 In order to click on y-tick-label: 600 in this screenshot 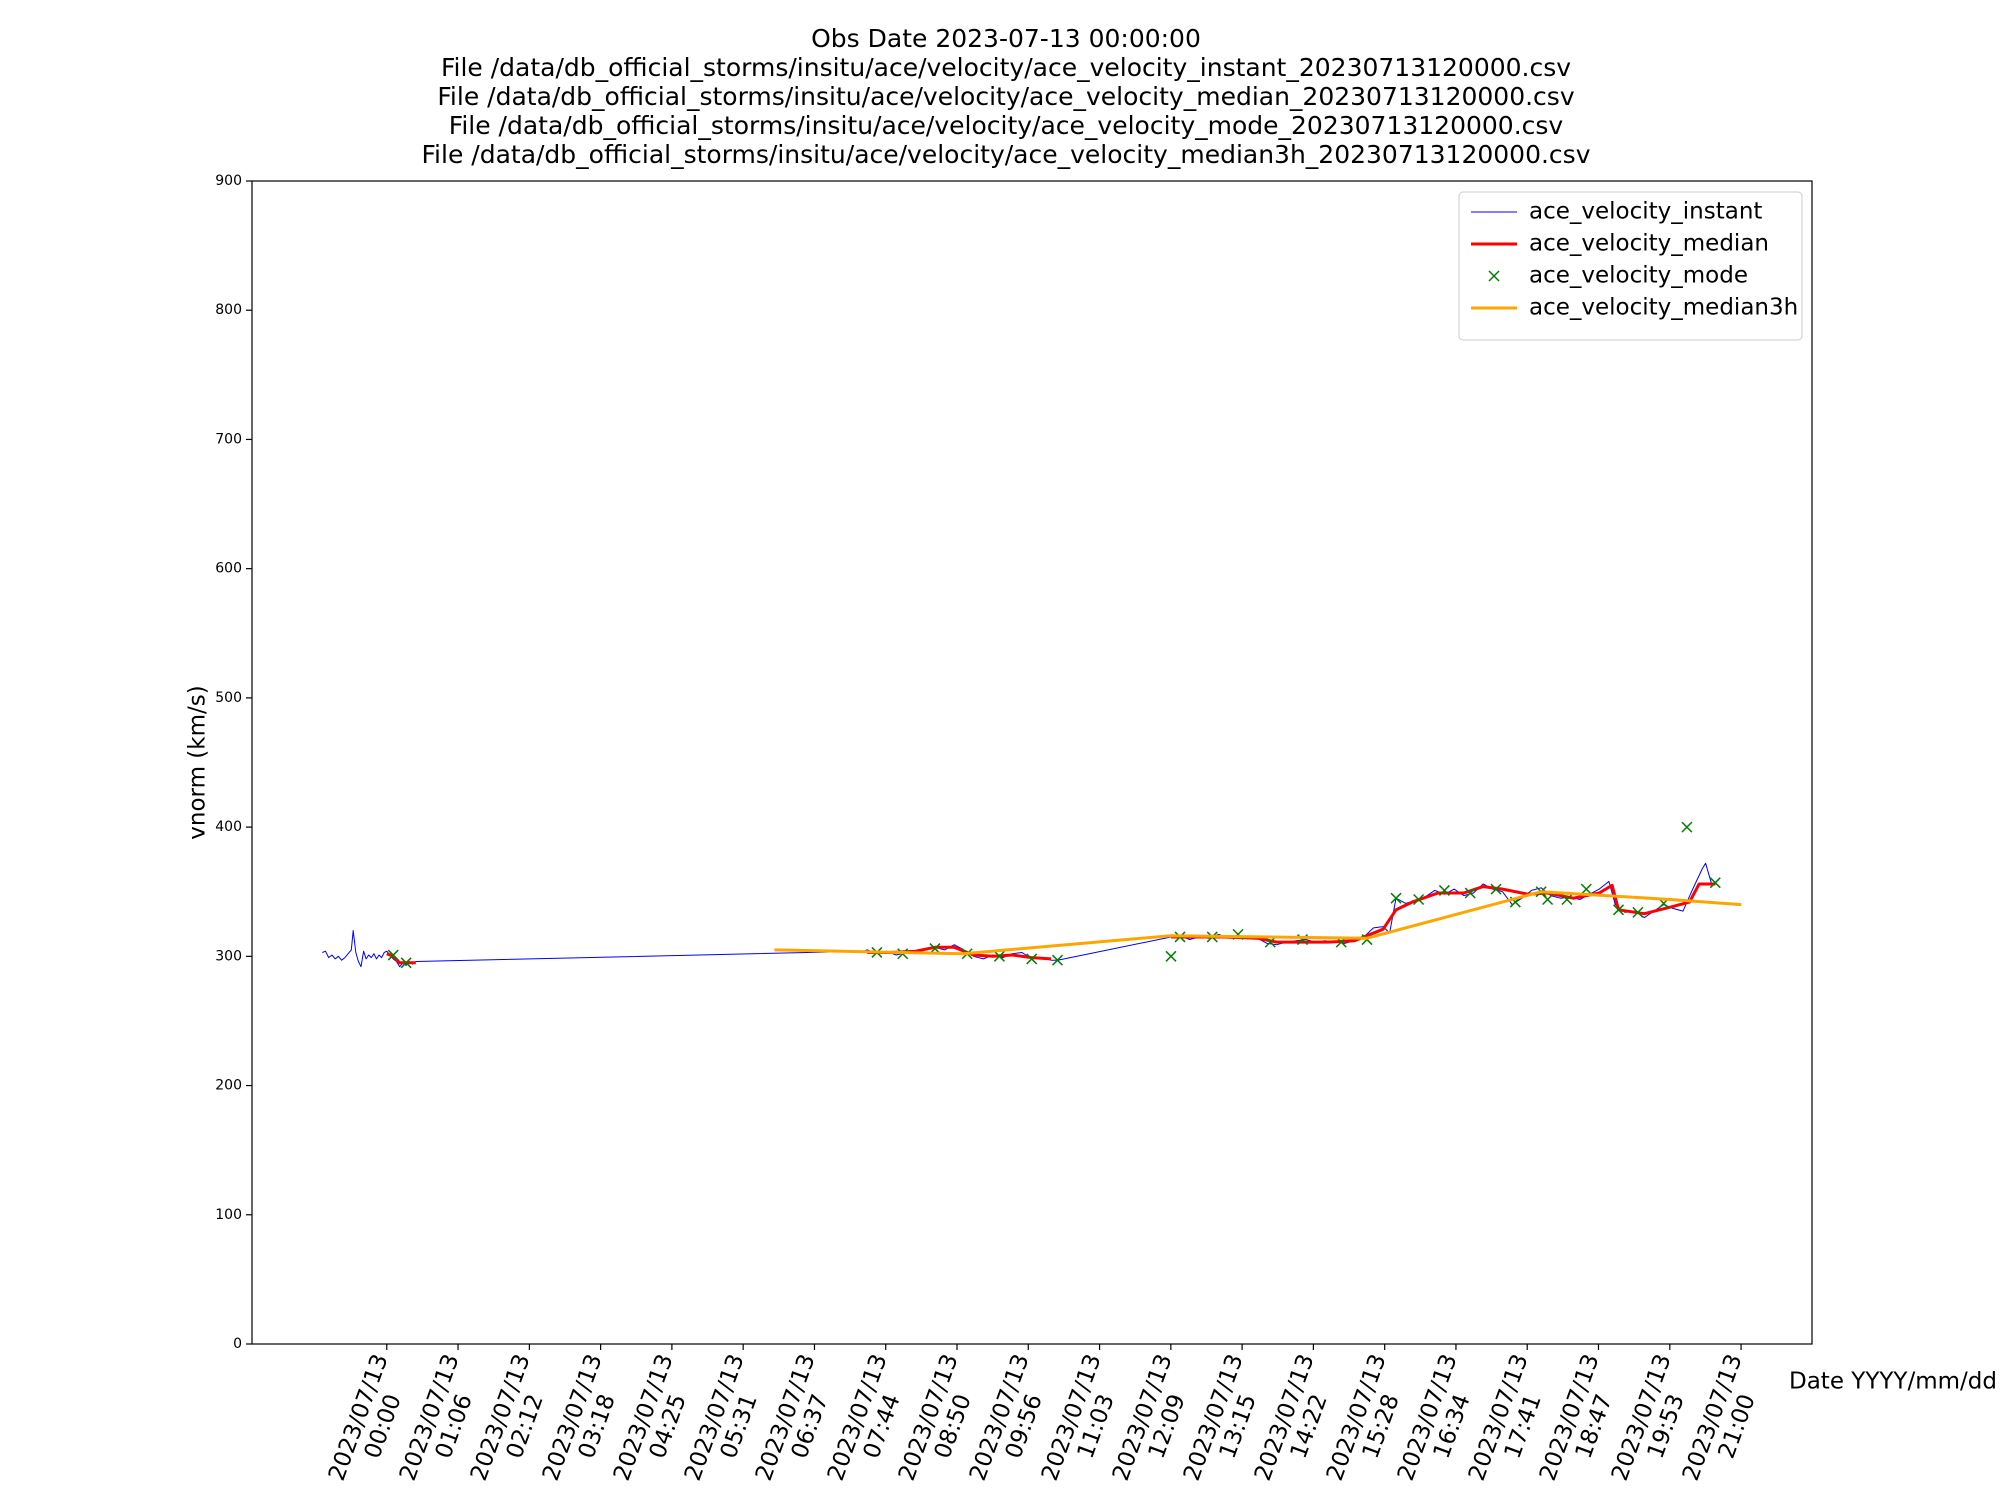, I will do `click(228, 569)`.